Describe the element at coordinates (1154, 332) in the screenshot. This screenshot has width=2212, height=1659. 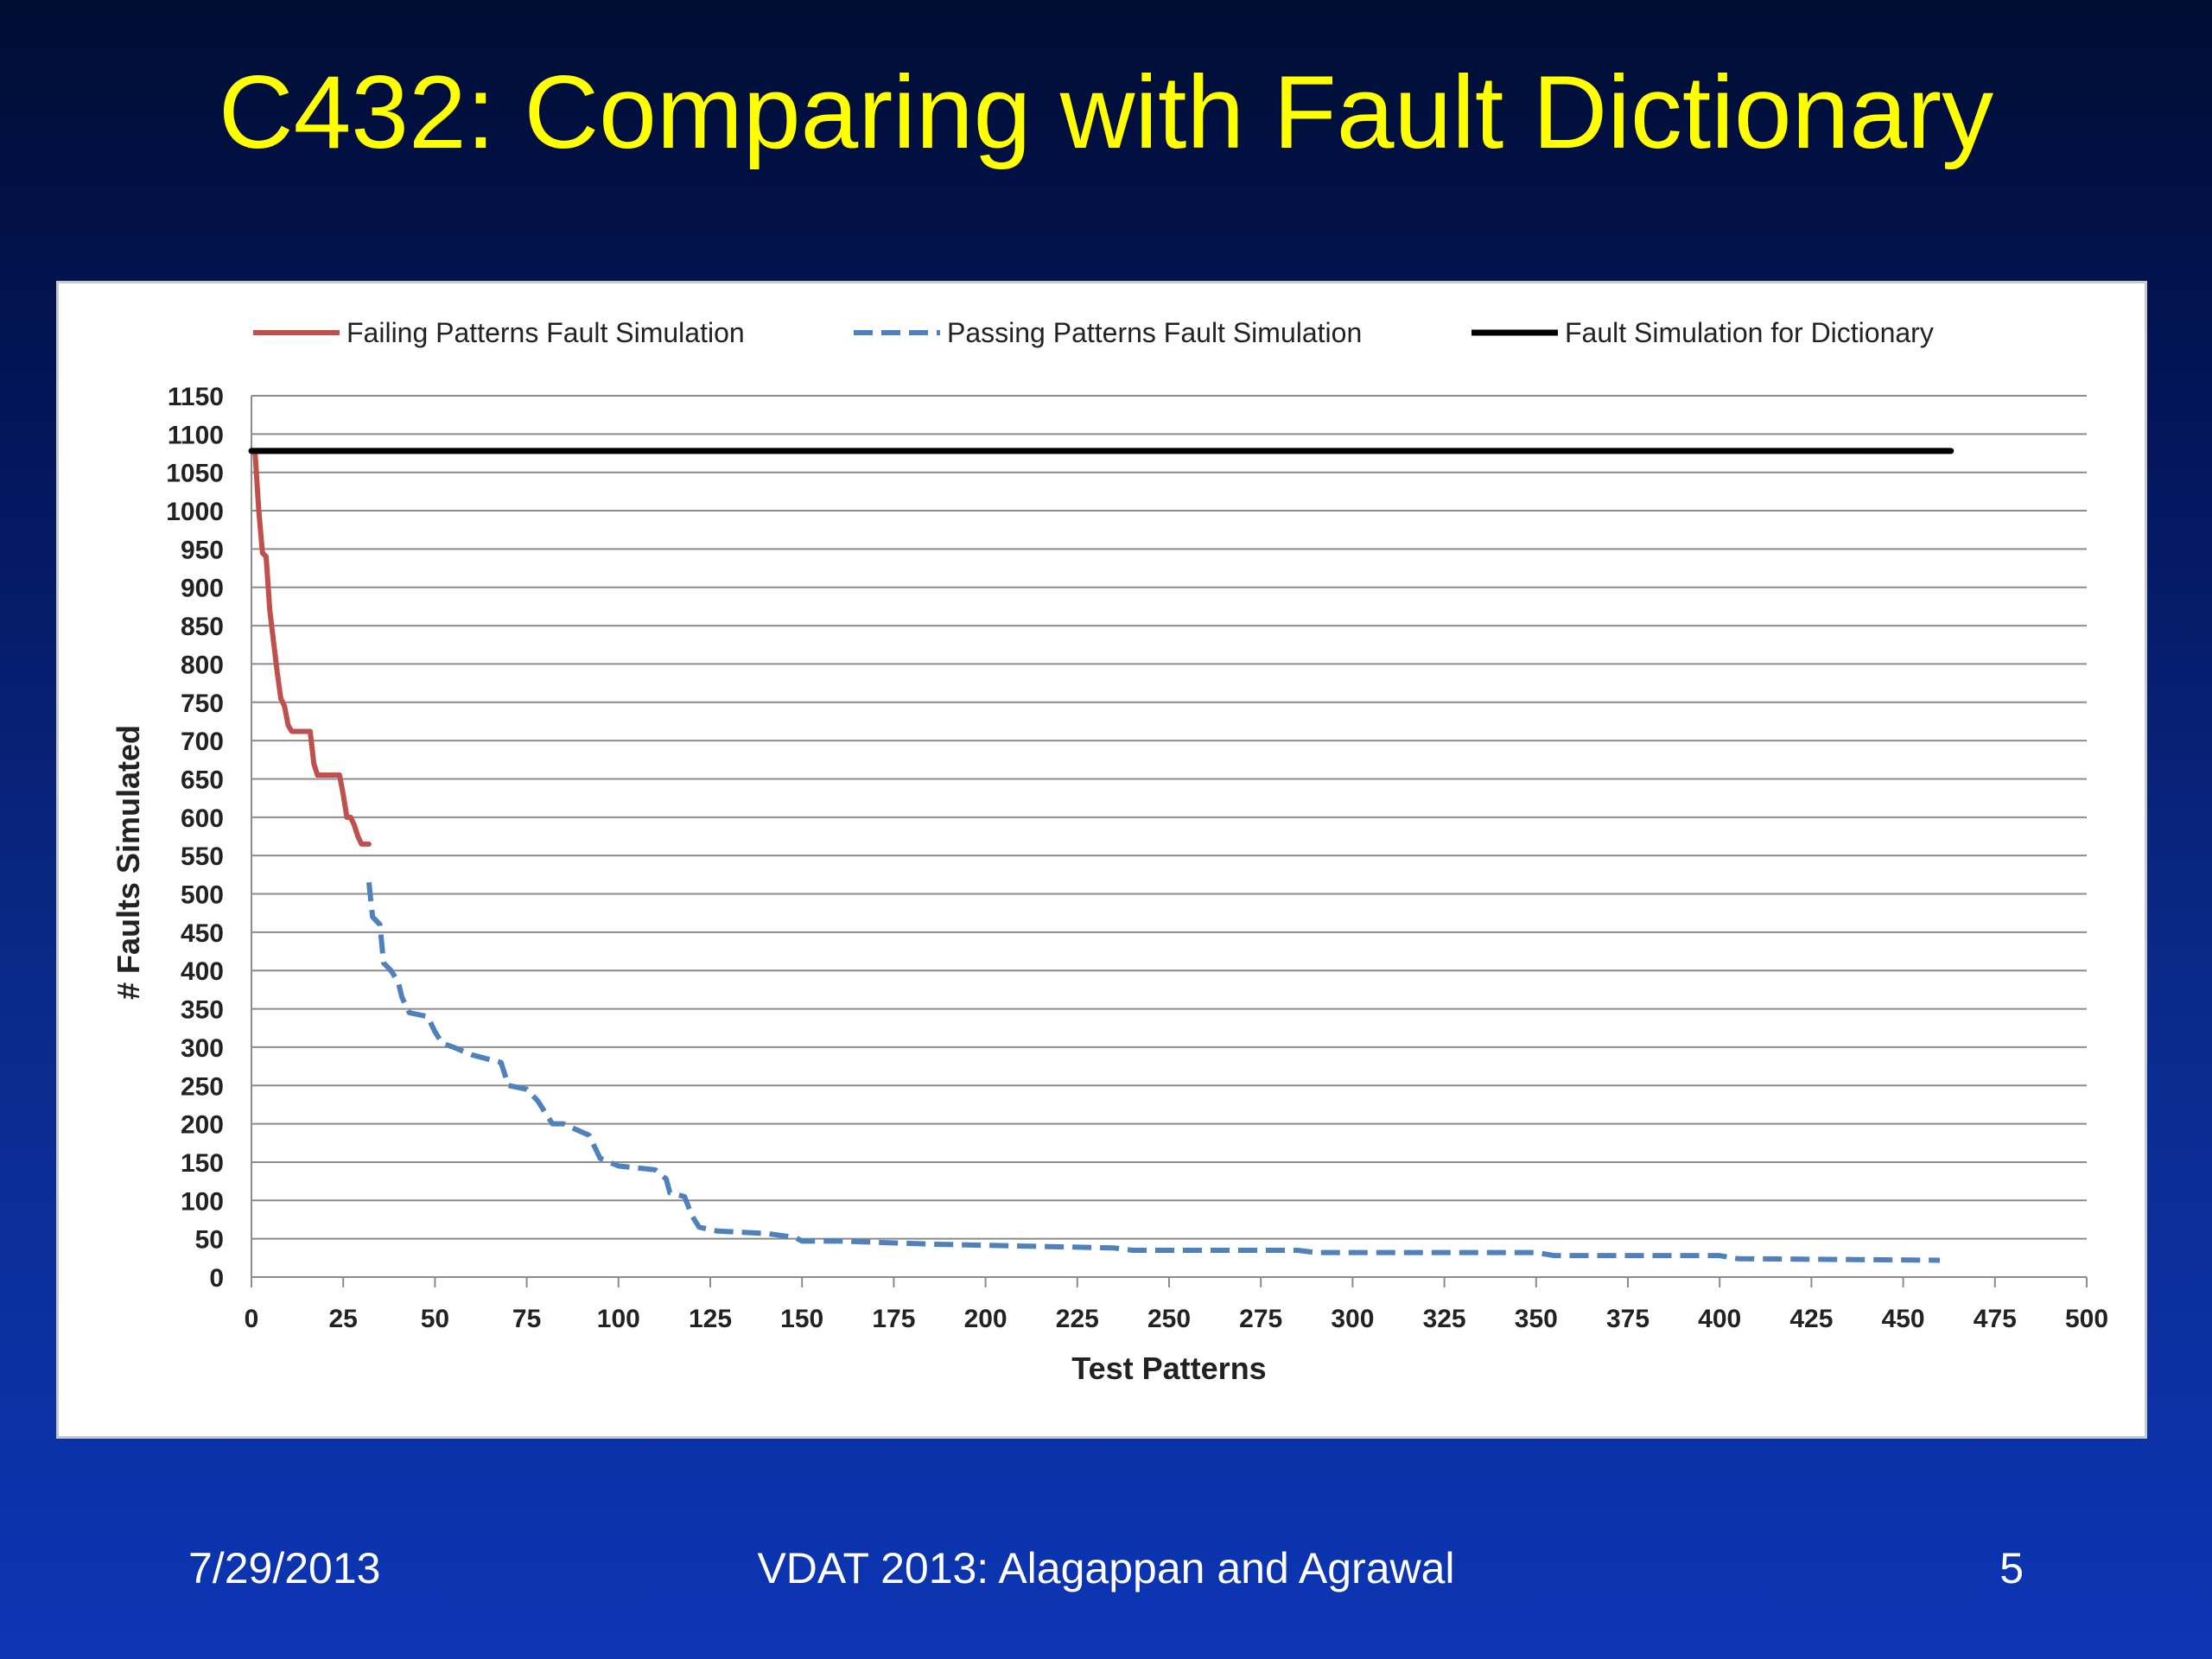
I see `legend-label: Passing Patterns Fault Simulation` at that location.